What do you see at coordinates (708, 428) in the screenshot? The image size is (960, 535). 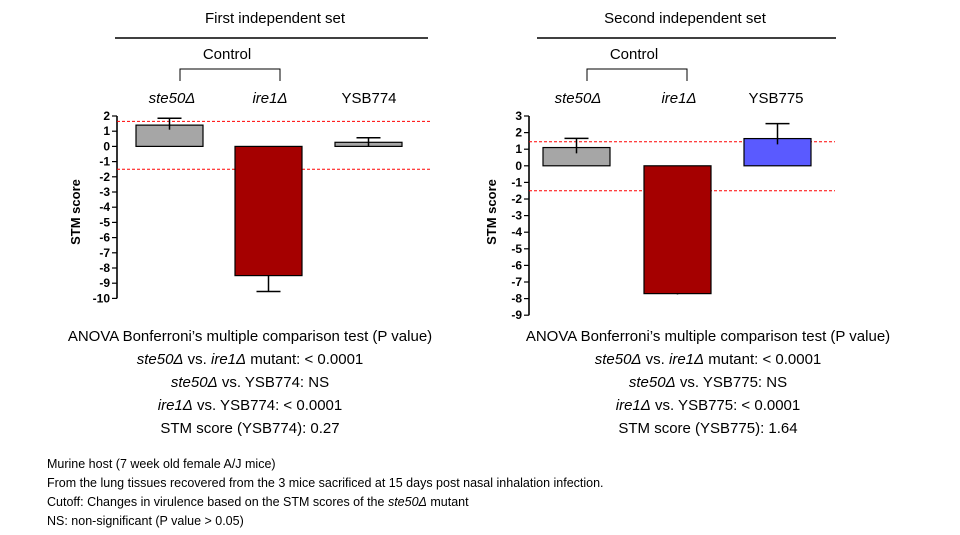 I see `stats-line-stm-score: STM score (YSB775): 1.64` at bounding box center [708, 428].